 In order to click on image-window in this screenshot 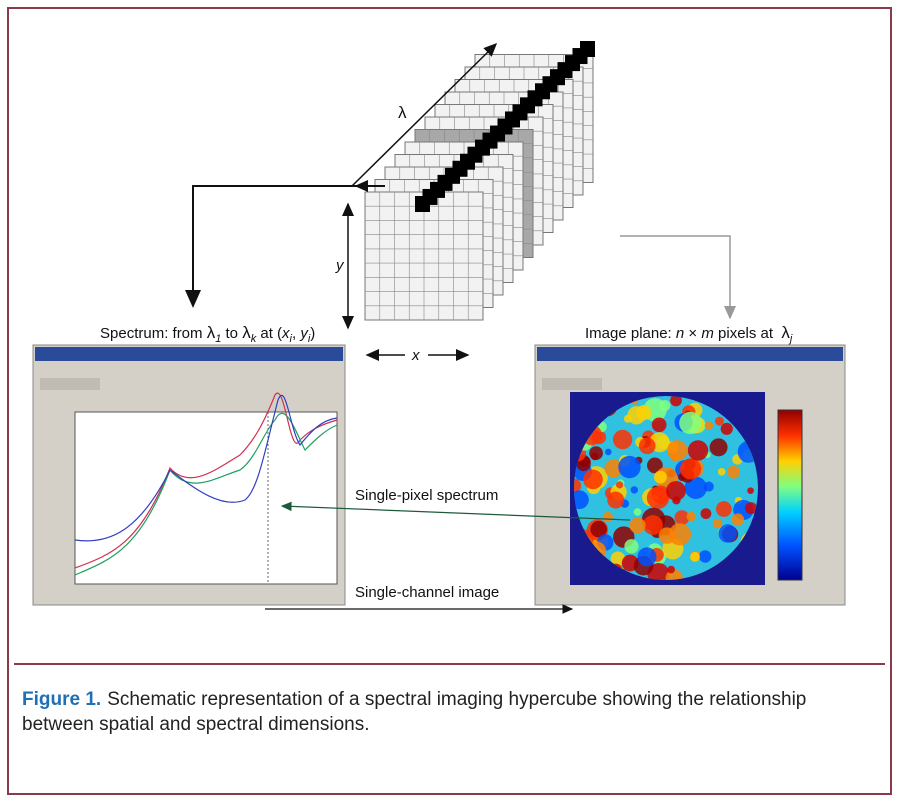, I will do `click(690, 475)`.